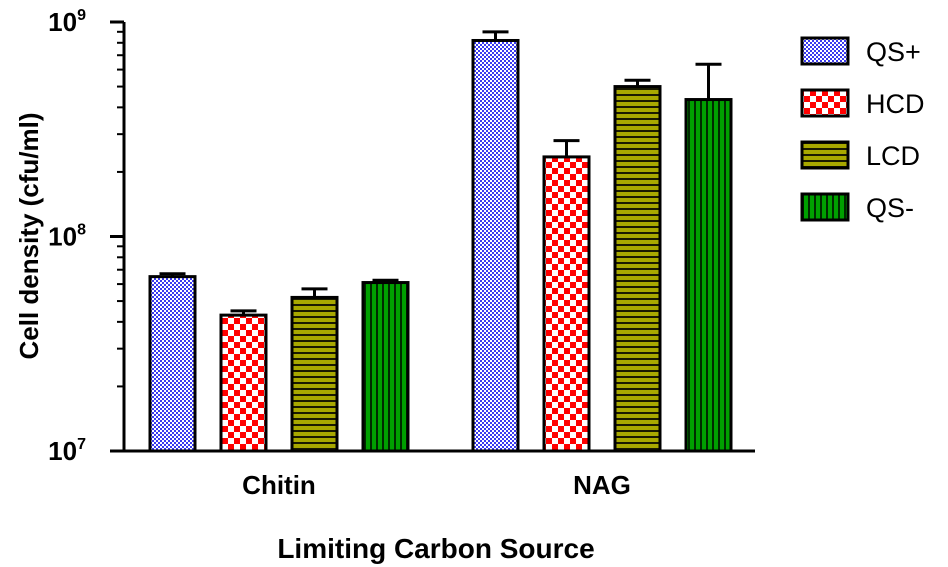 This screenshot has height=567, width=948. I want to click on legend-label: LCD, so click(893, 156).